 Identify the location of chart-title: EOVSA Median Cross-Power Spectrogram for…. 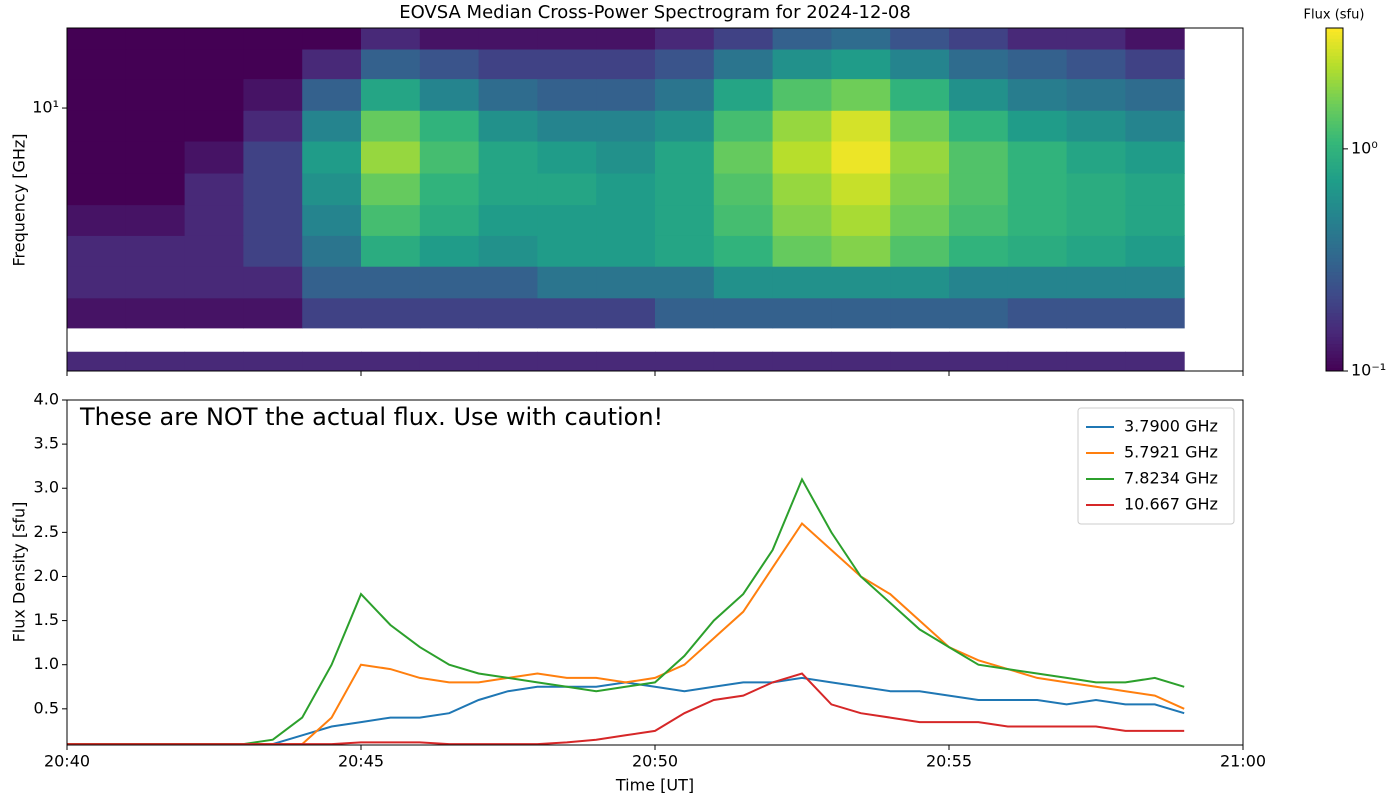
(655, 12).